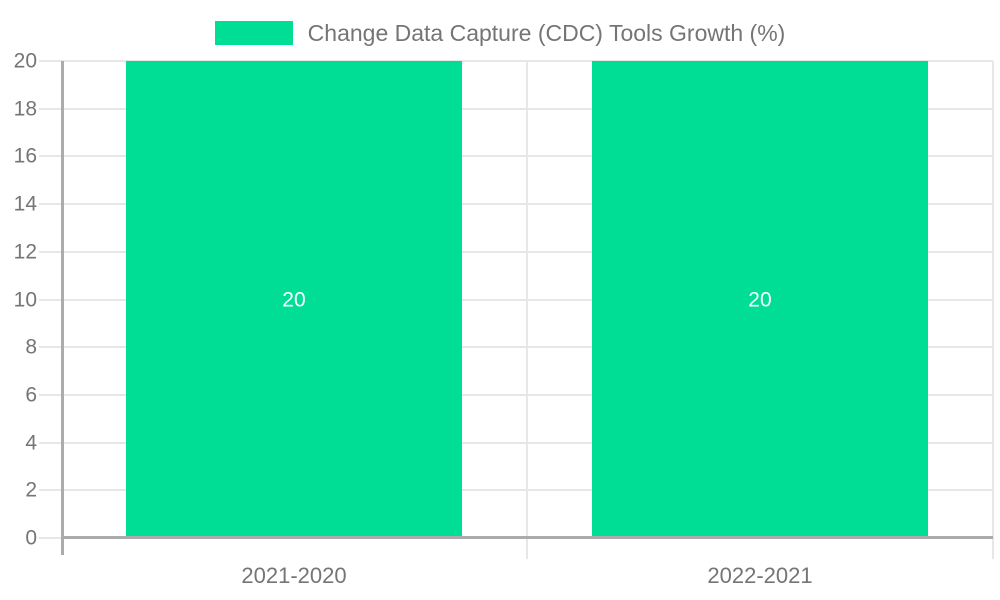  I want to click on category-boundary-line, so click(527, 310).